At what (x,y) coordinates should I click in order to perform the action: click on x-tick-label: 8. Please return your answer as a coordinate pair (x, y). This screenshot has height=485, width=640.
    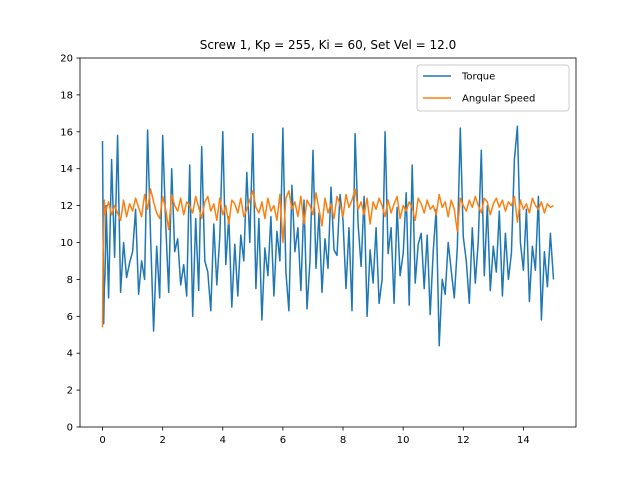
    Looking at the image, I should click on (343, 440).